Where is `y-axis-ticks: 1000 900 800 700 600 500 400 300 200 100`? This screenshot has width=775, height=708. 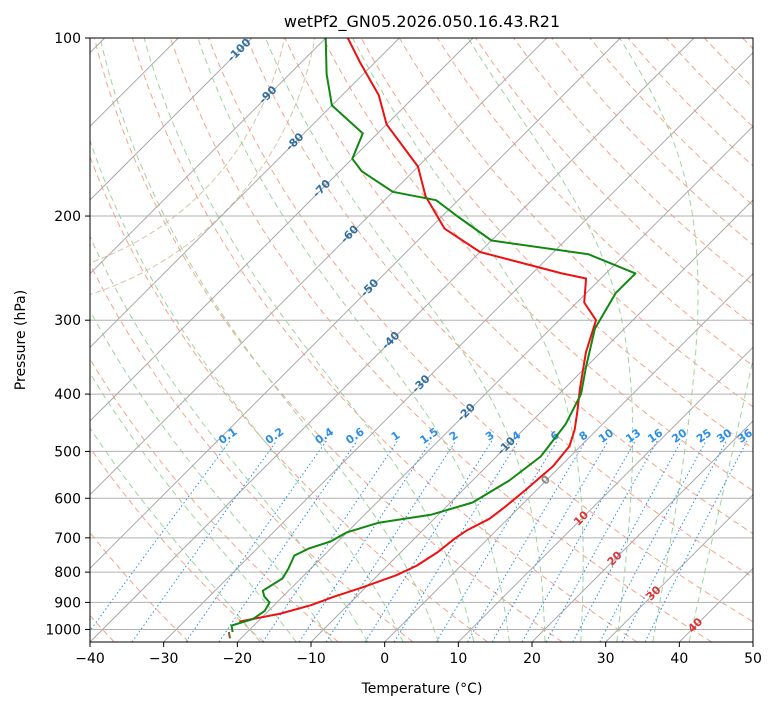 y-axis-ticks: 1000 900 800 700 600 500 400 300 200 100 is located at coordinates (67, 334).